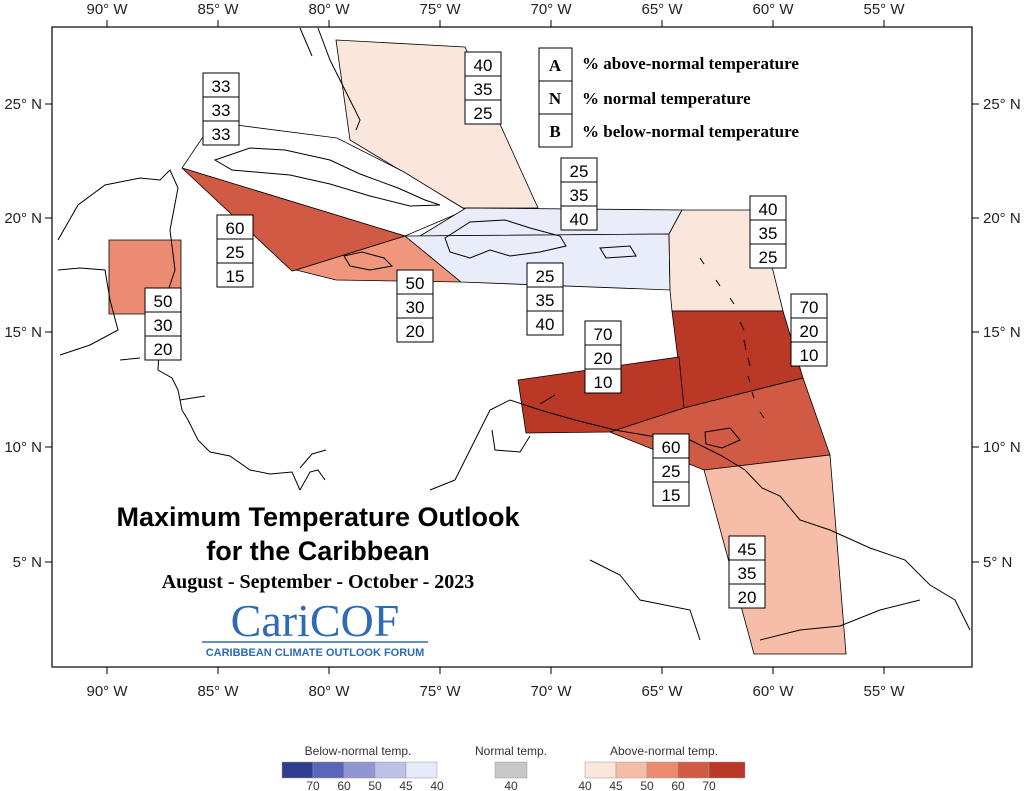 This screenshot has height=791, width=1030. I want to click on key-text-above: % above-normal temperature, so click(690, 63).